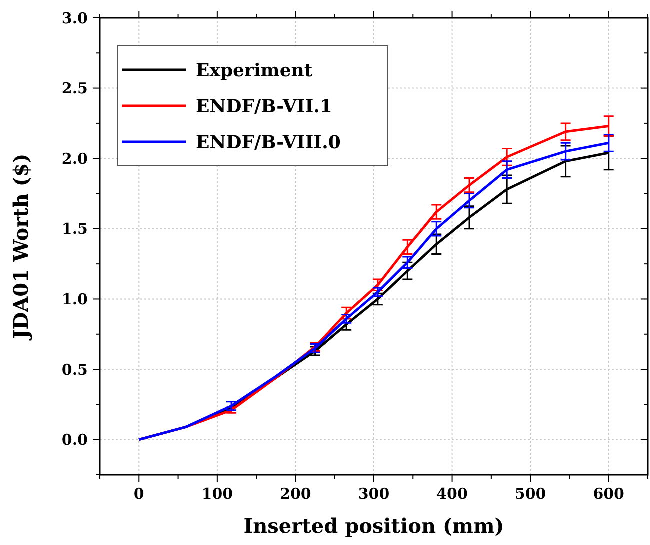 The width and height of the screenshot is (650, 545). I want to click on x-tick-label: 500, so click(530, 494).